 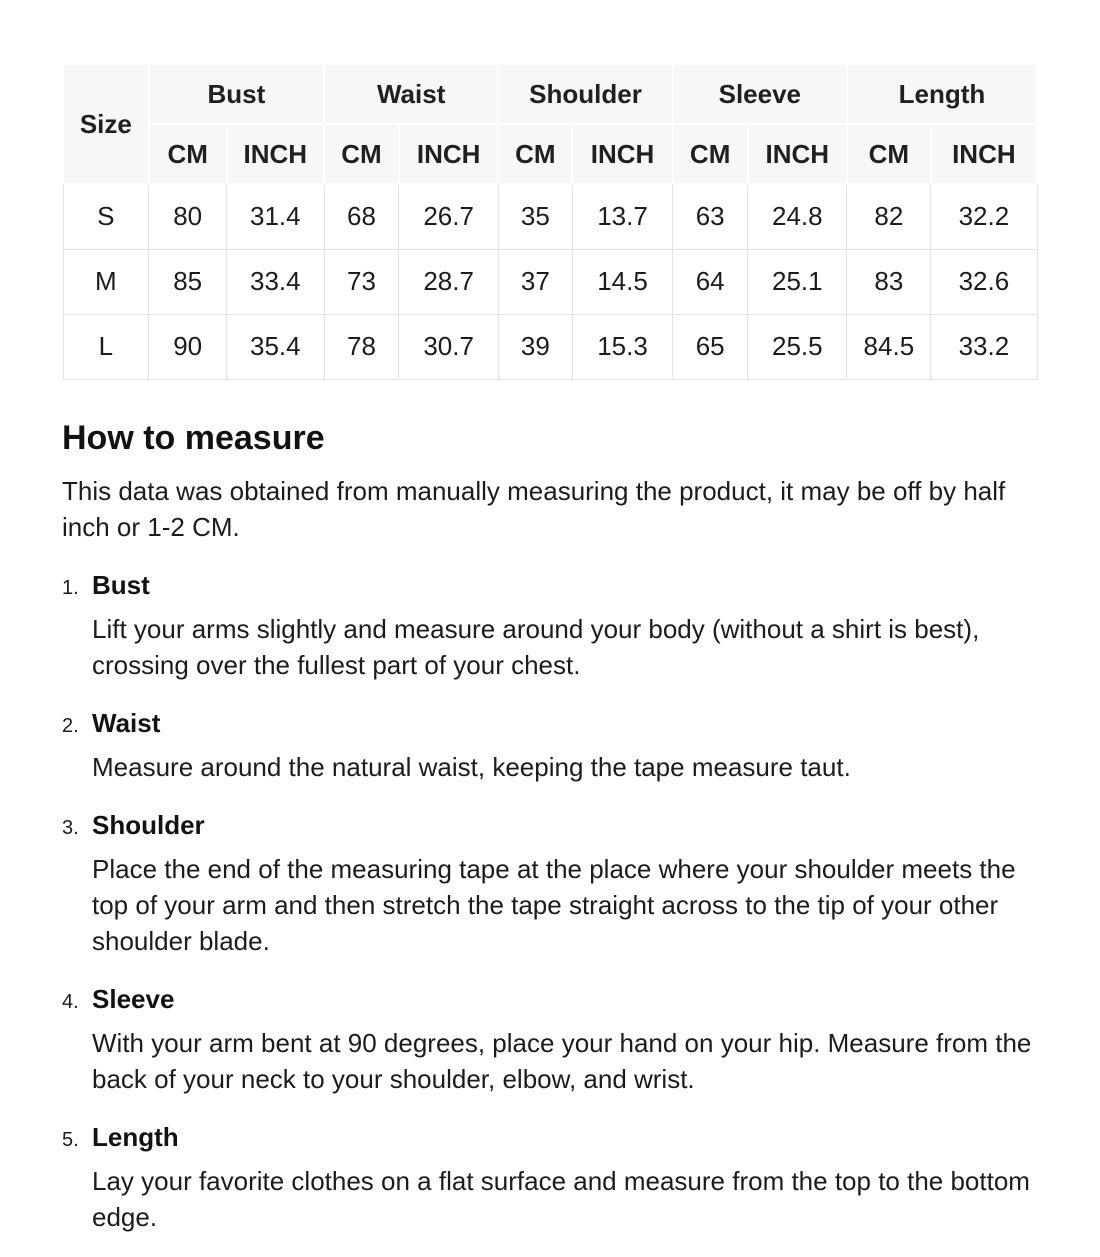 I want to click on column-header-shoulder: Shoulder, so click(x=585, y=94).